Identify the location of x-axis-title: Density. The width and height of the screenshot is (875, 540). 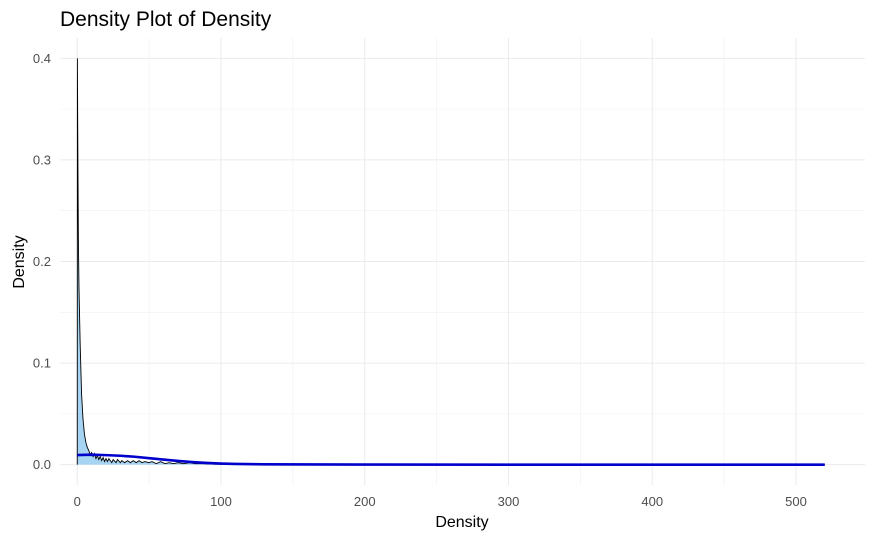
(461, 522).